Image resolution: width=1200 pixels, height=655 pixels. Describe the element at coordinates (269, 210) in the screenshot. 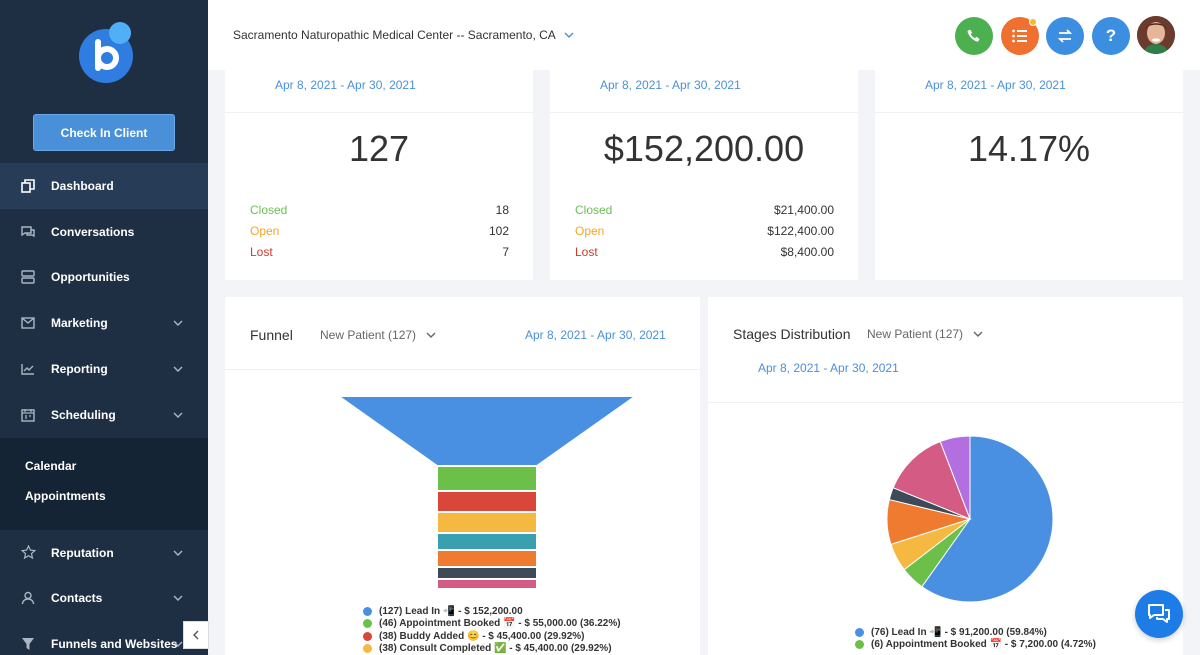

I see `closed-label: Closed` at that location.